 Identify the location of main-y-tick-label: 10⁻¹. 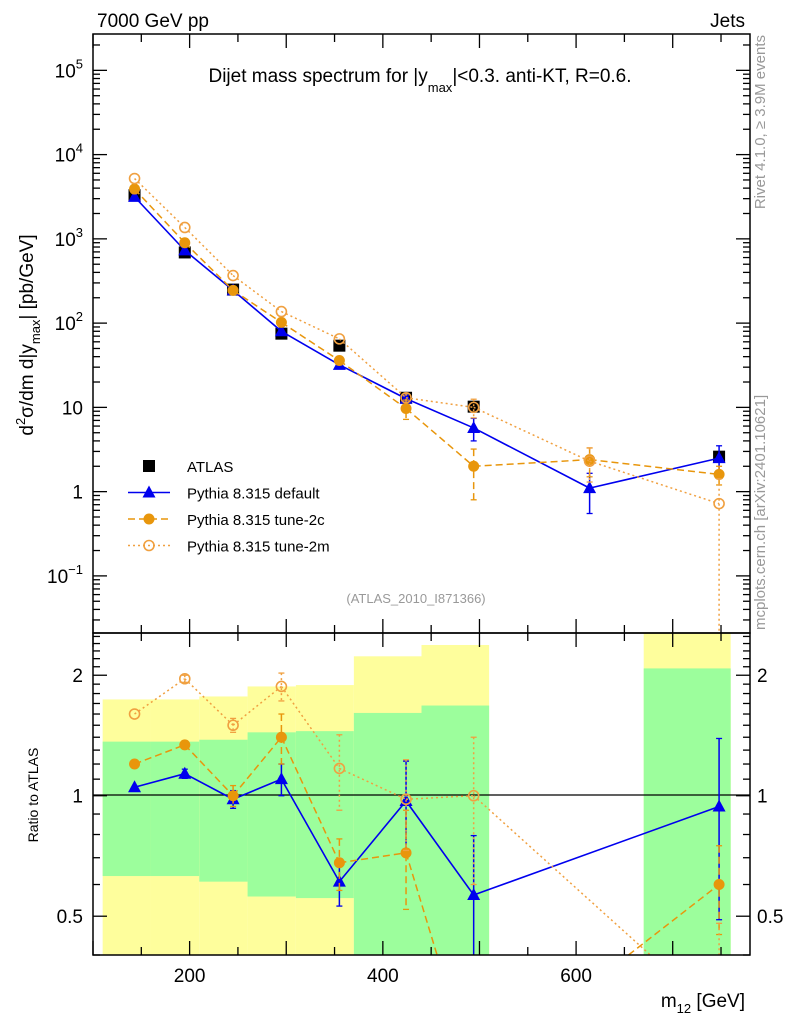
(65, 575).